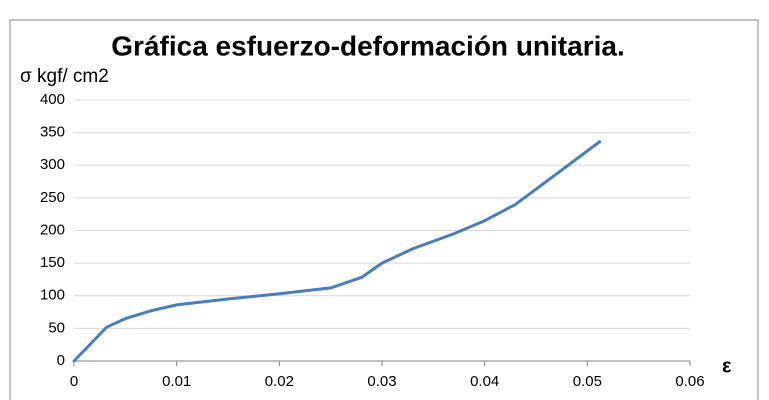 The image size is (769, 400). I want to click on y-tick-label: 250, so click(52, 197).